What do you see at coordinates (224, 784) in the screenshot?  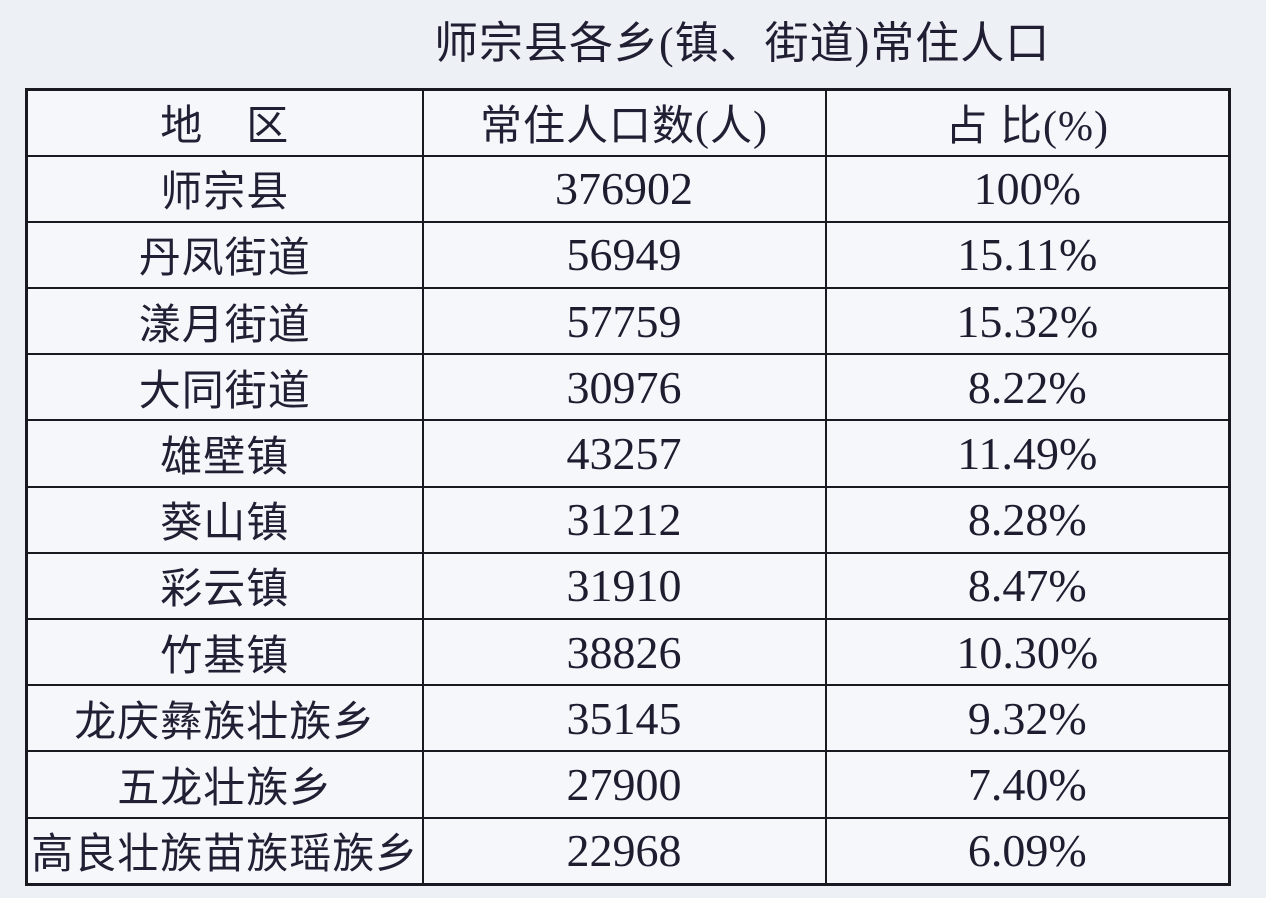 I see `region-cell: 五龙壮族乡` at bounding box center [224, 784].